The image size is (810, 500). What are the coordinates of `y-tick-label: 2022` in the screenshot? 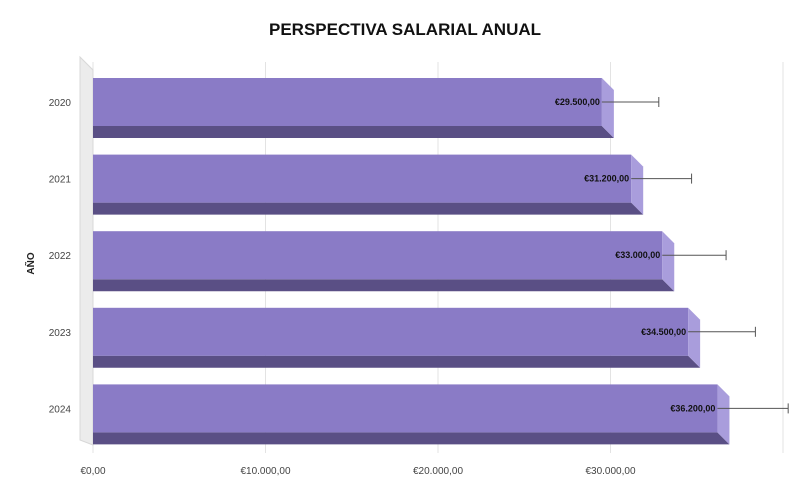 It's located at (60, 256).